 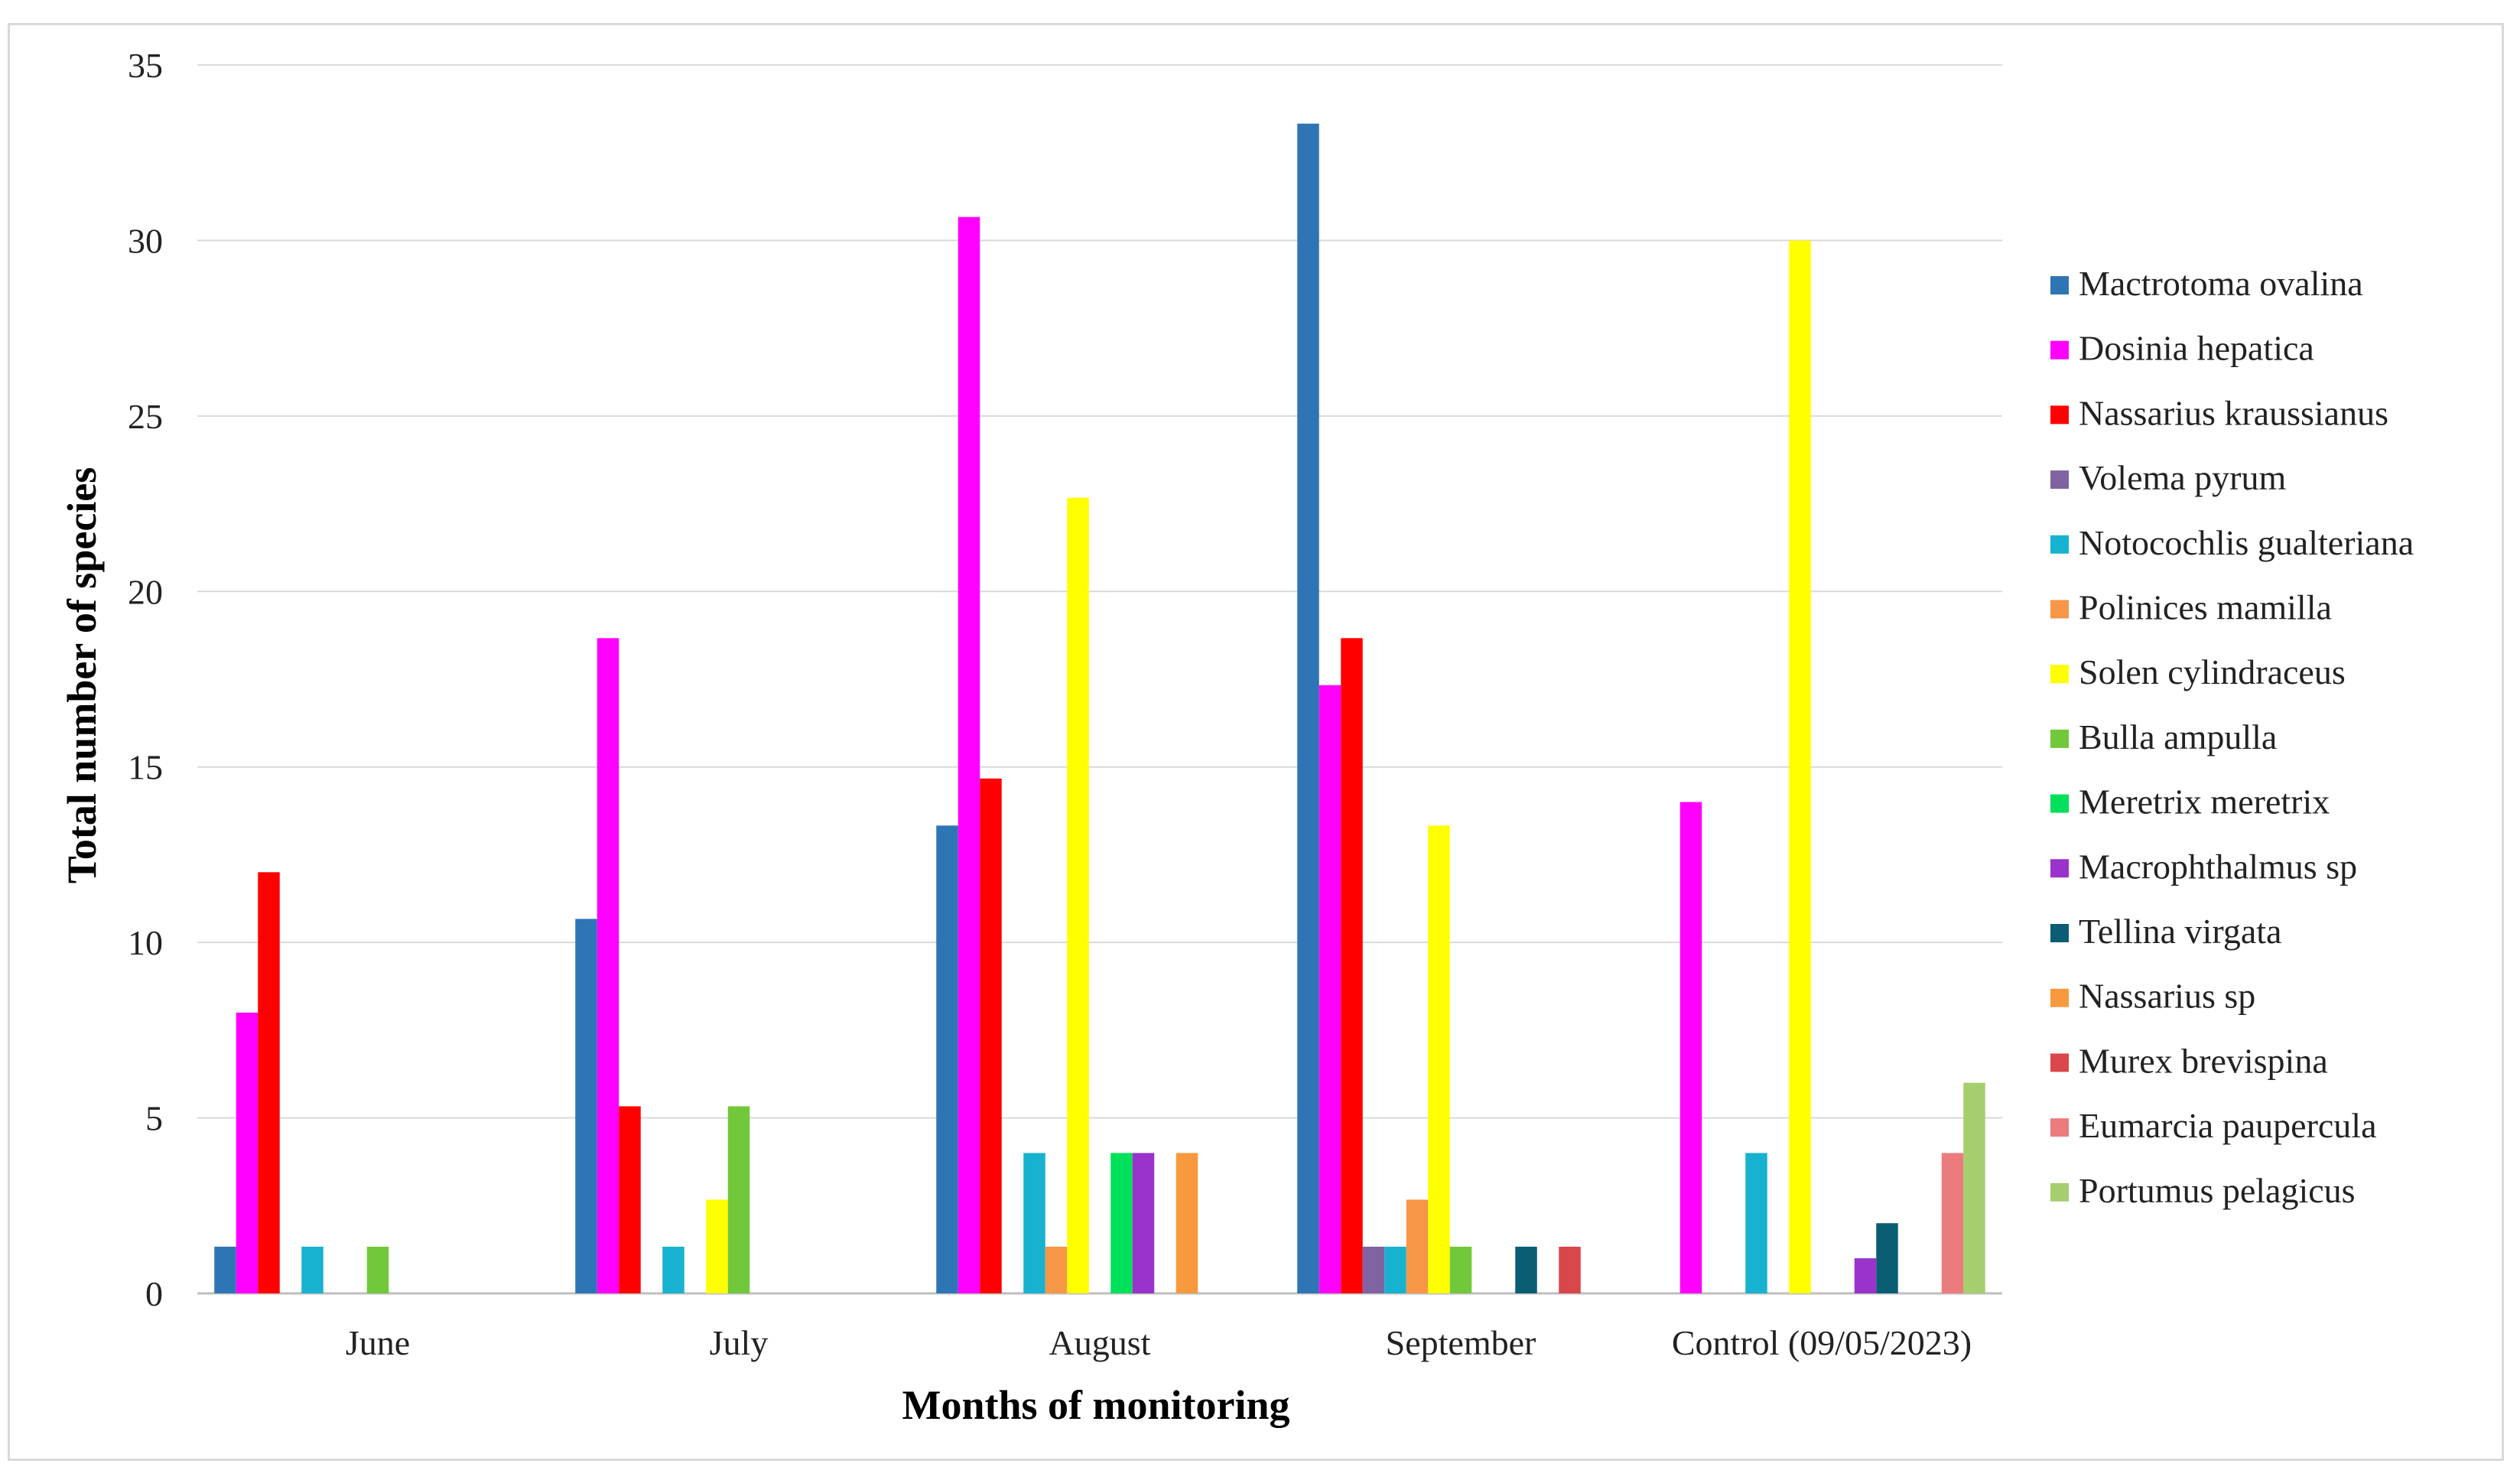 I want to click on legend-label: Murex brevispina, so click(x=2203, y=1060).